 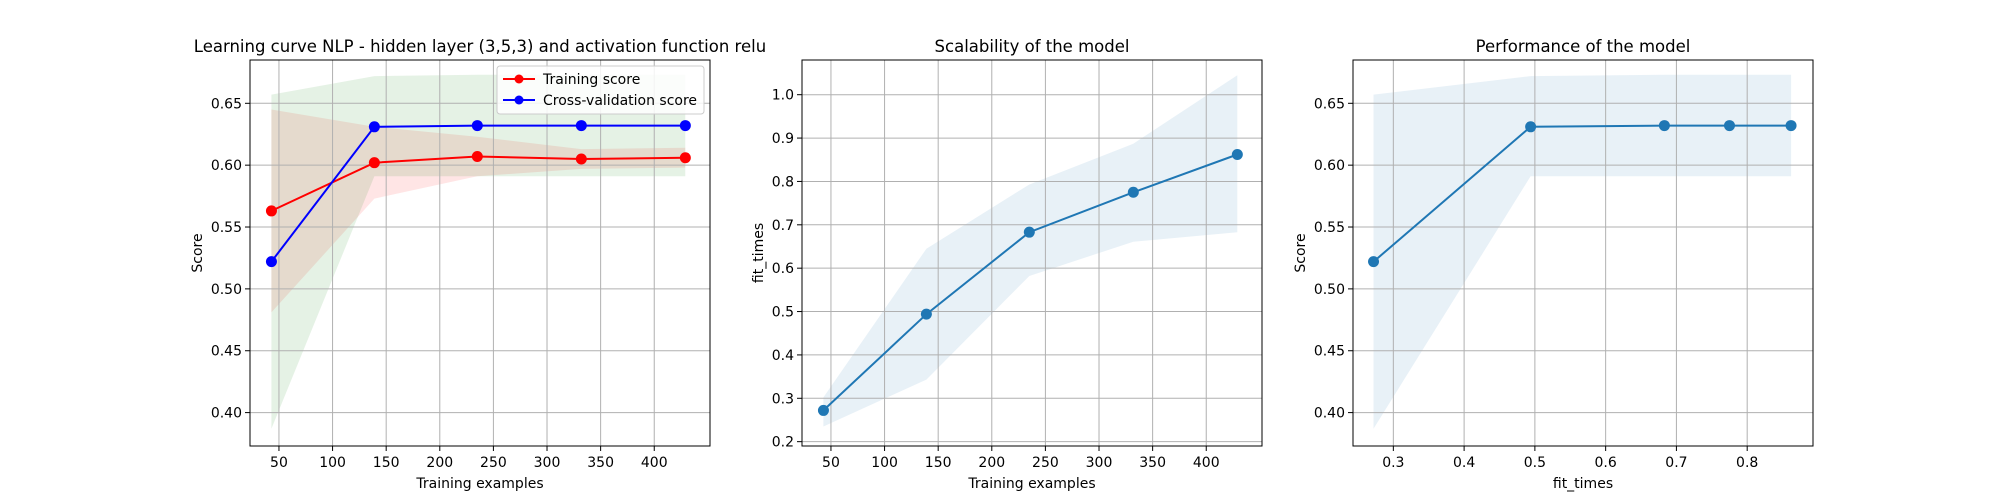 I want to click on learning-curve-xtick-label: 400, so click(x=654, y=463).